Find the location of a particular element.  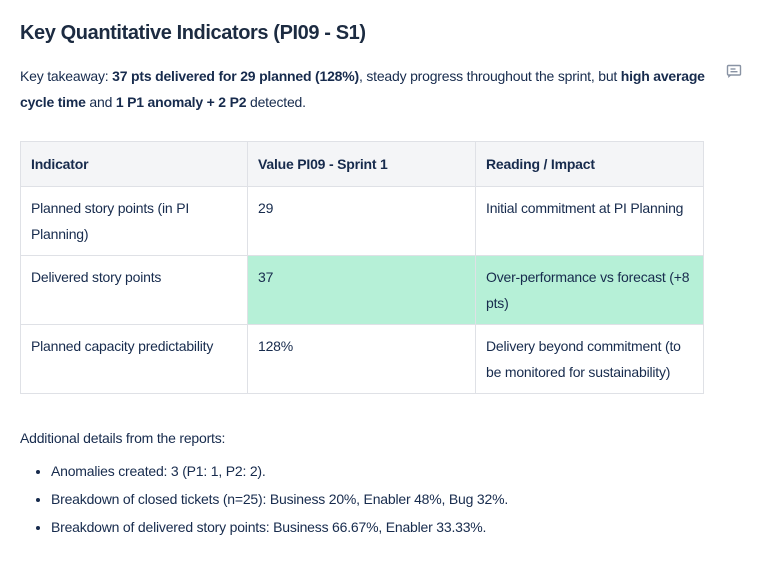

cell-value: 29 is located at coordinates (361, 221).